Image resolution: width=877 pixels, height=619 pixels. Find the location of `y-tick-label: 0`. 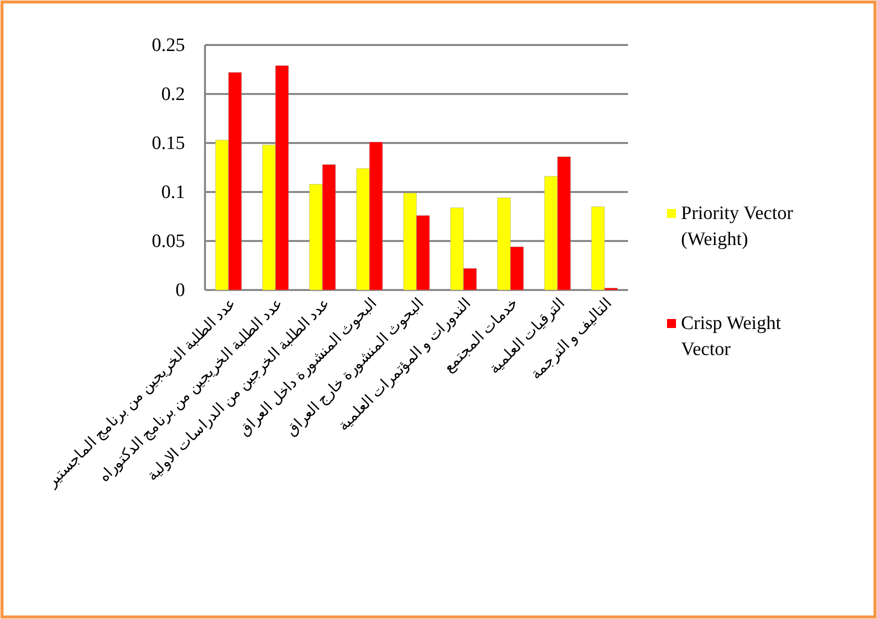

y-tick-label: 0 is located at coordinates (180, 290).